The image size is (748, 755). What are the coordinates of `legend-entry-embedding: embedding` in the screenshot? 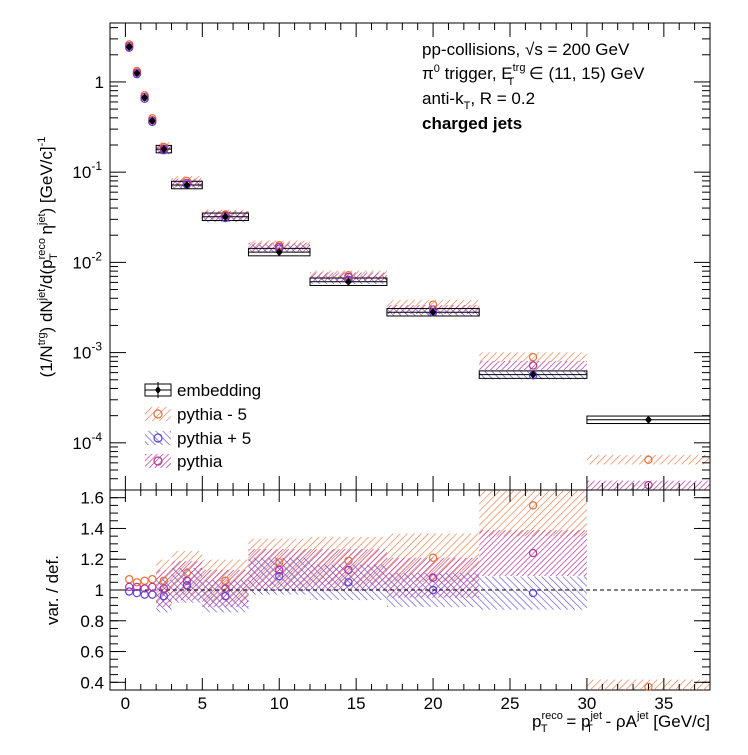 It's located at (202, 390).